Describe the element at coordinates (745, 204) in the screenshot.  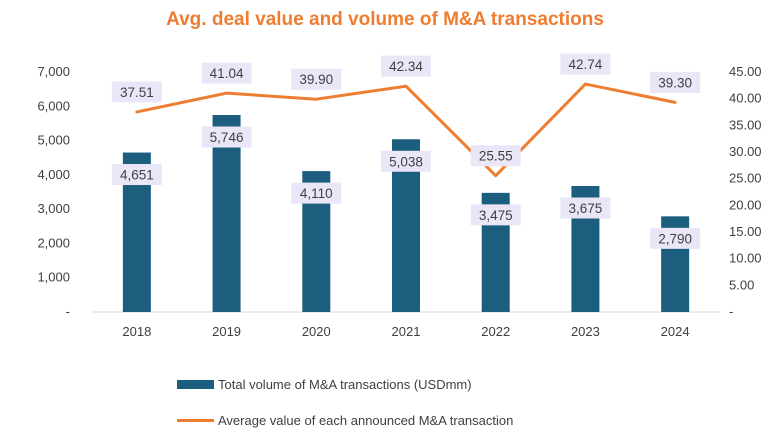
I see `y-right-tick-label: 20.00` at that location.